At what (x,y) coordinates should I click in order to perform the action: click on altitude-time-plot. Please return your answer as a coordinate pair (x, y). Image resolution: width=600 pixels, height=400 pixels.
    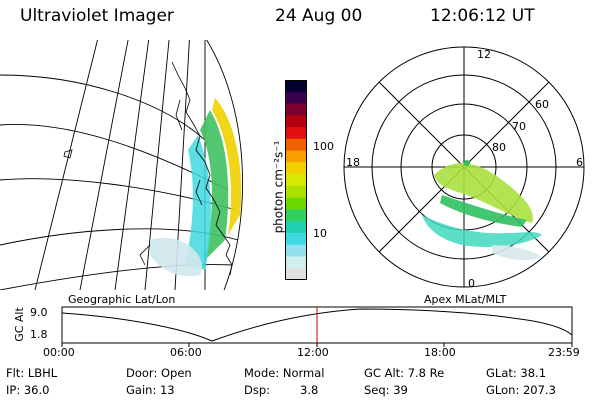
    Looking at the image, I should click on (317, 326).